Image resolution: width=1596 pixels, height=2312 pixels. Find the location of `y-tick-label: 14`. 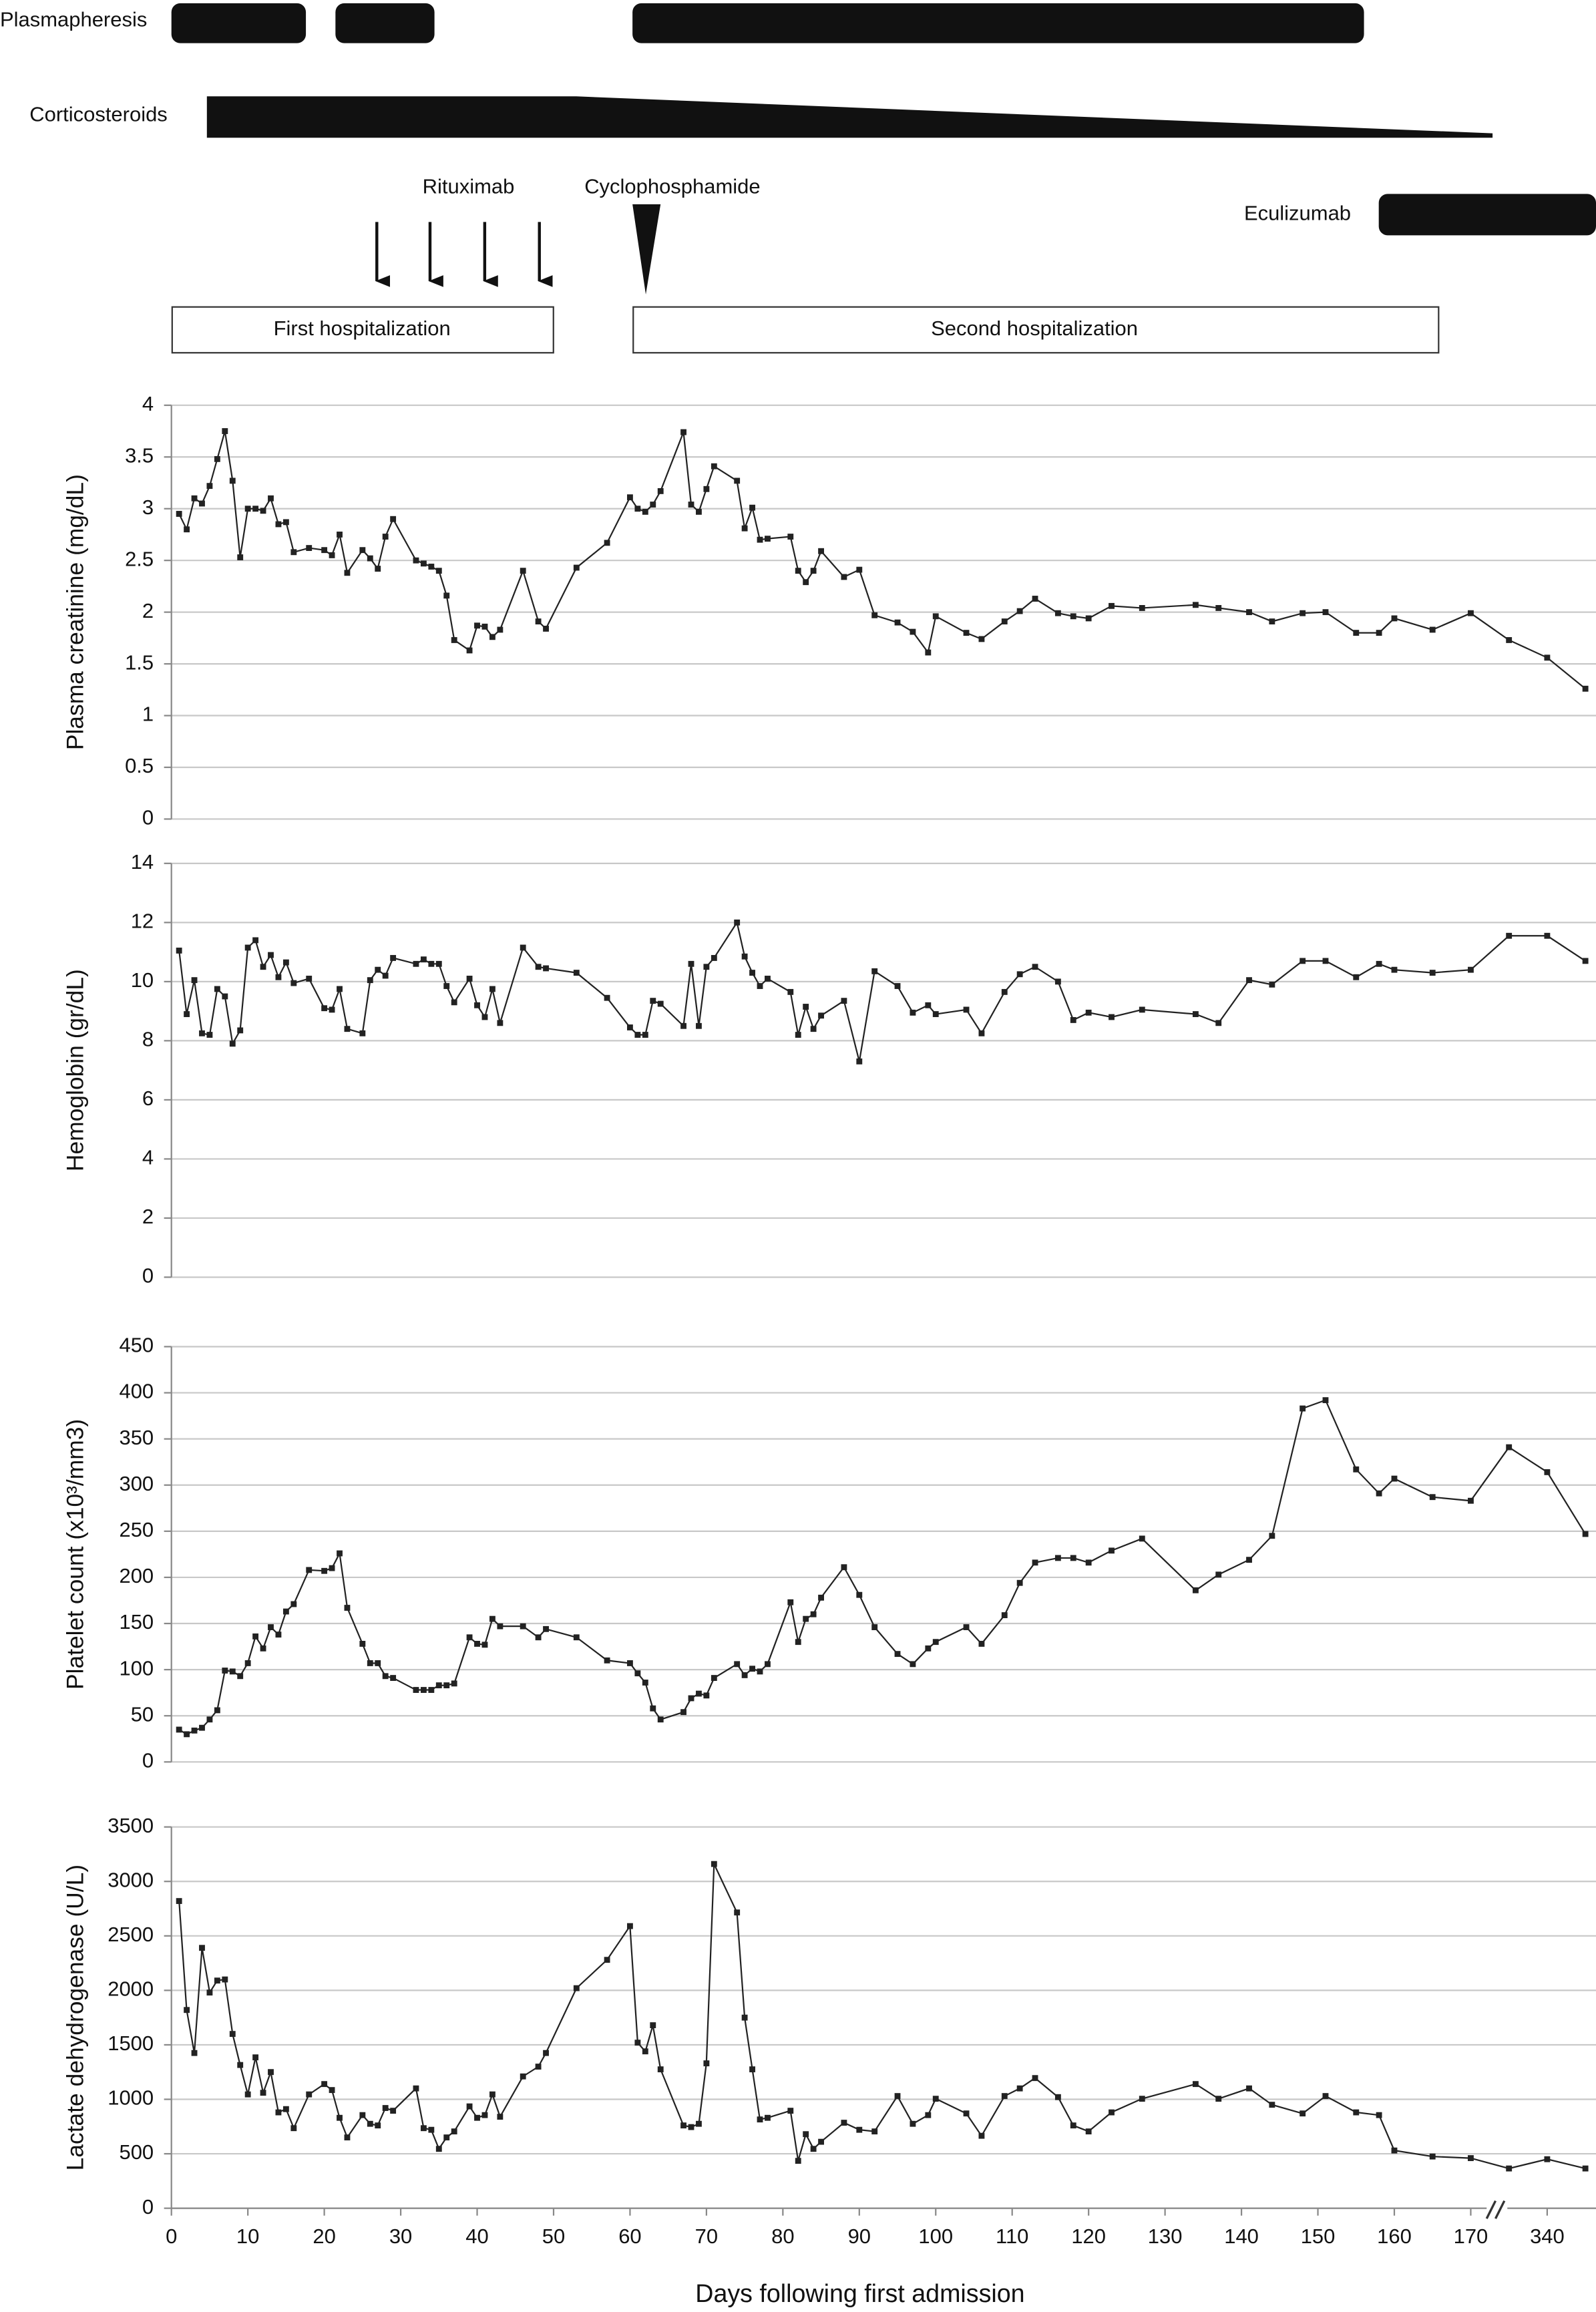

y-tick-label: 14 is located at coordinates (142, 862).